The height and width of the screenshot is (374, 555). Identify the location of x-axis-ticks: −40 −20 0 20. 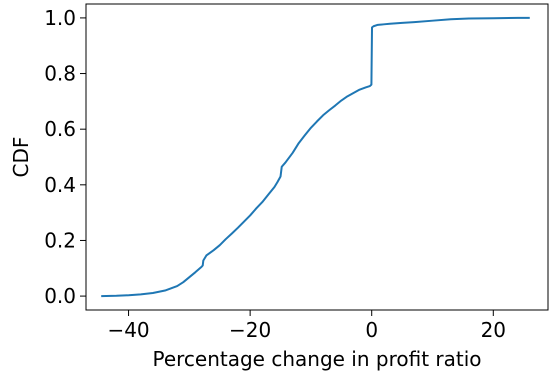
(306, 326).